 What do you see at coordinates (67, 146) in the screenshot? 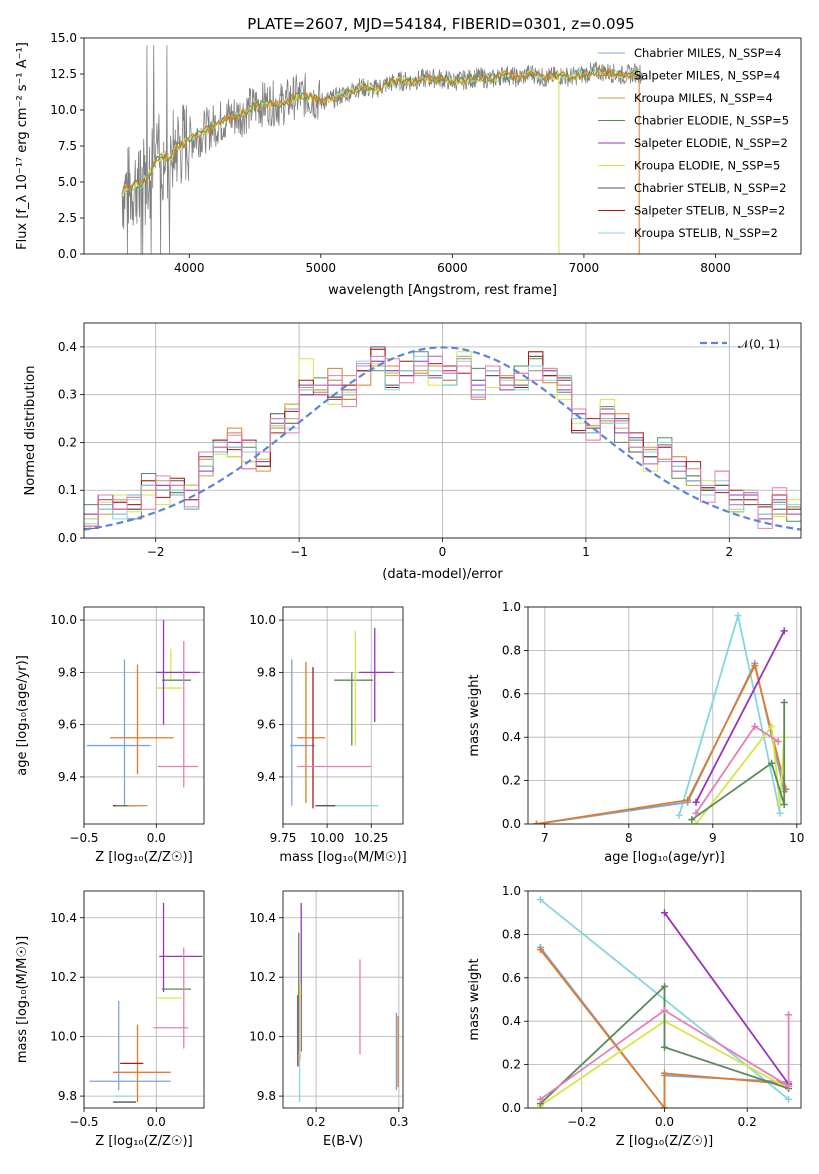
I see `y-tick-label: 7.5` at bounding box center [67, 146].